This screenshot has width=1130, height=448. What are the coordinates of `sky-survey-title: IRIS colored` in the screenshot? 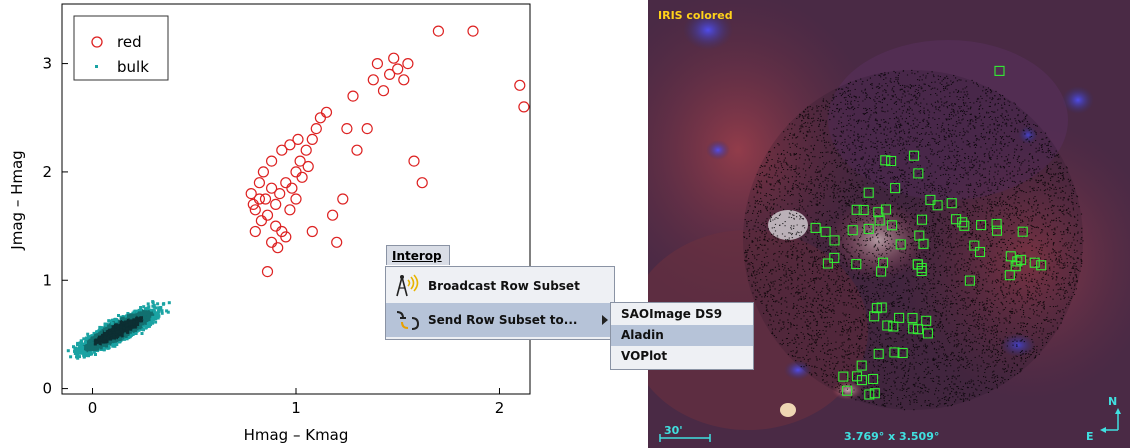 It's located at (695, 15).